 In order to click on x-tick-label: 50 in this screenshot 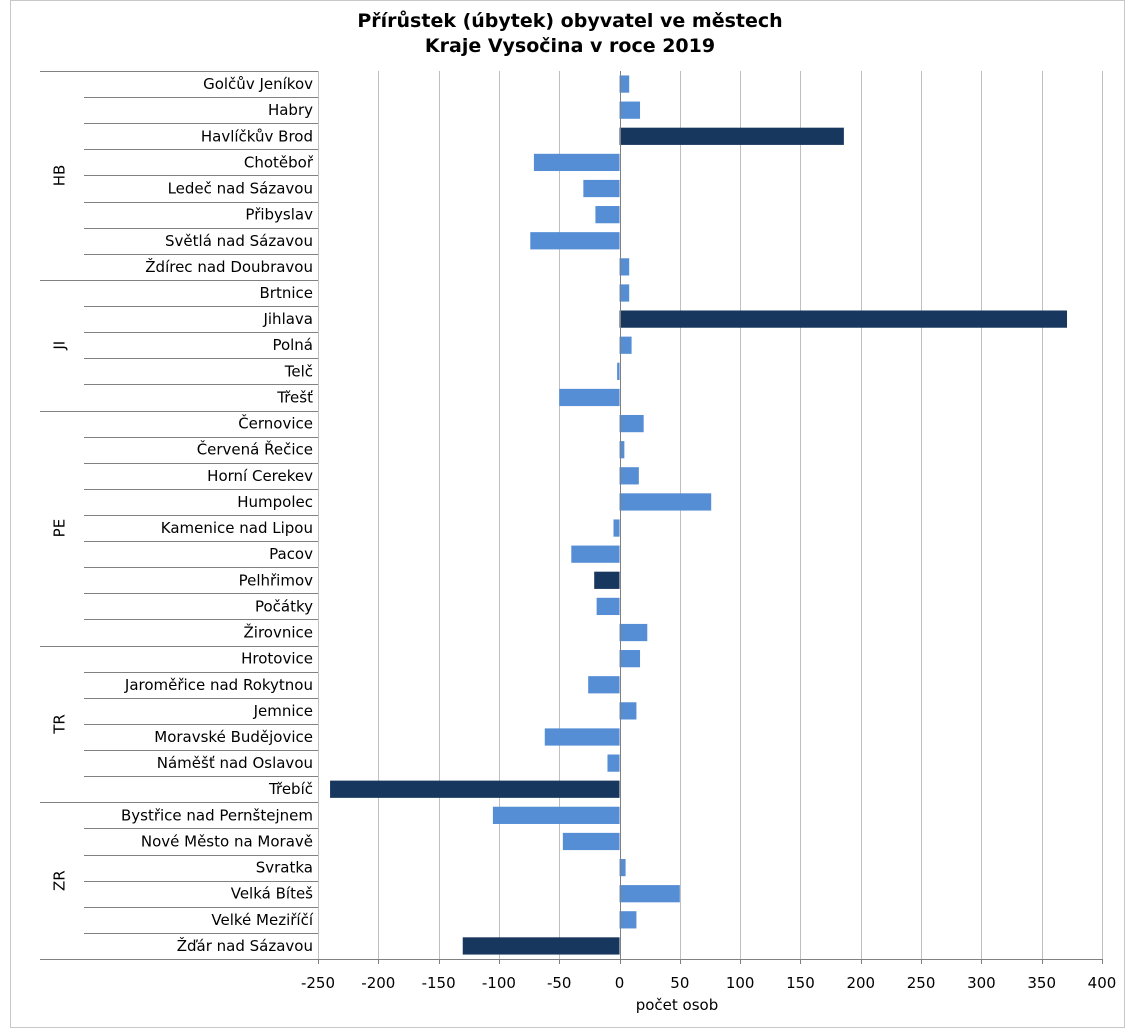, I will do `click(679, 983)`.